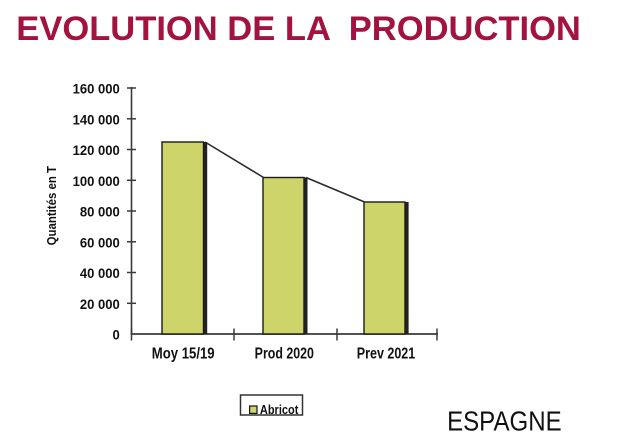  I want to click on svg-text: 120 000, so click(97, 151).